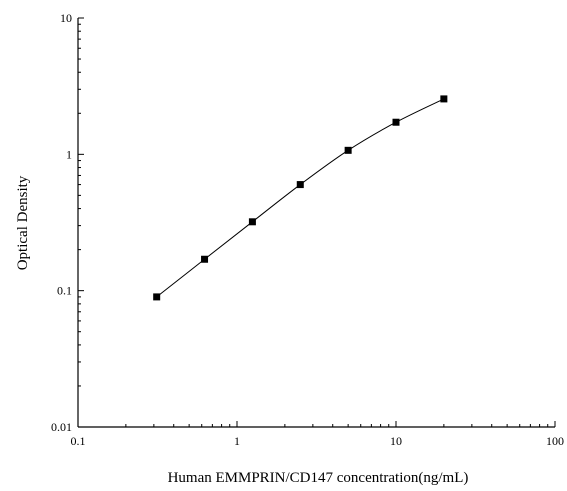 This screenshot has height=491, width=567. I want to click on y-tick-label: 0.01, so click(61, 427).